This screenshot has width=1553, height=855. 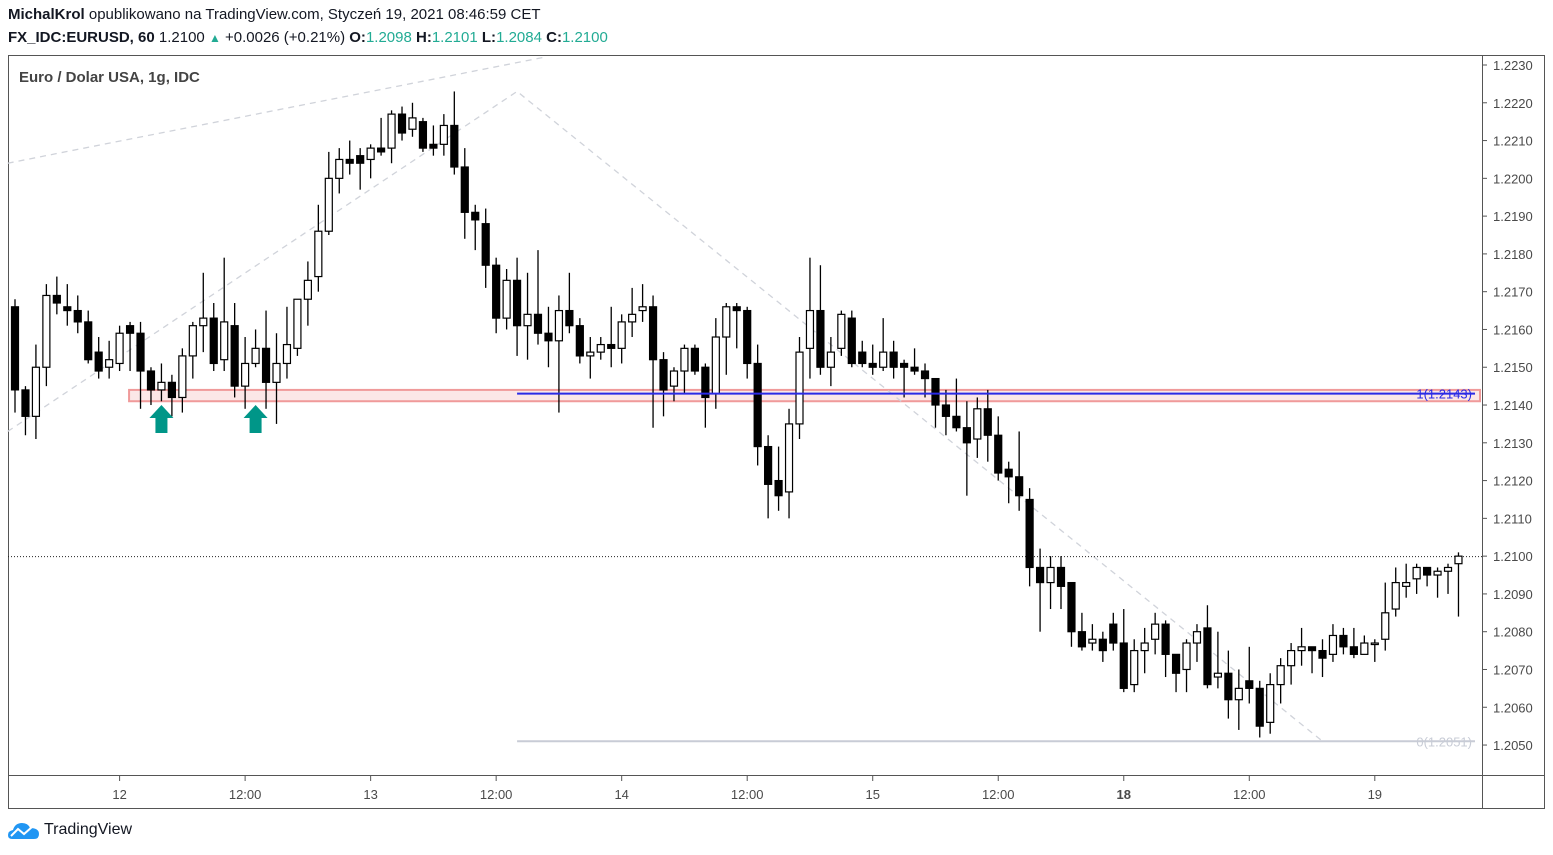 I want to click on up-arrow-icon, so click(x=255, y=419).